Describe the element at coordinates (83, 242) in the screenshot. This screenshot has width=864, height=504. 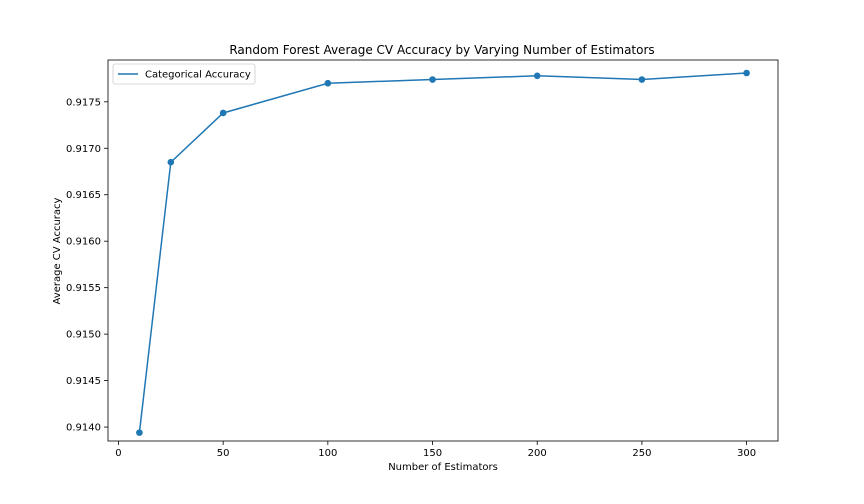
I see `y-tick-label: 0.9160` at that location.